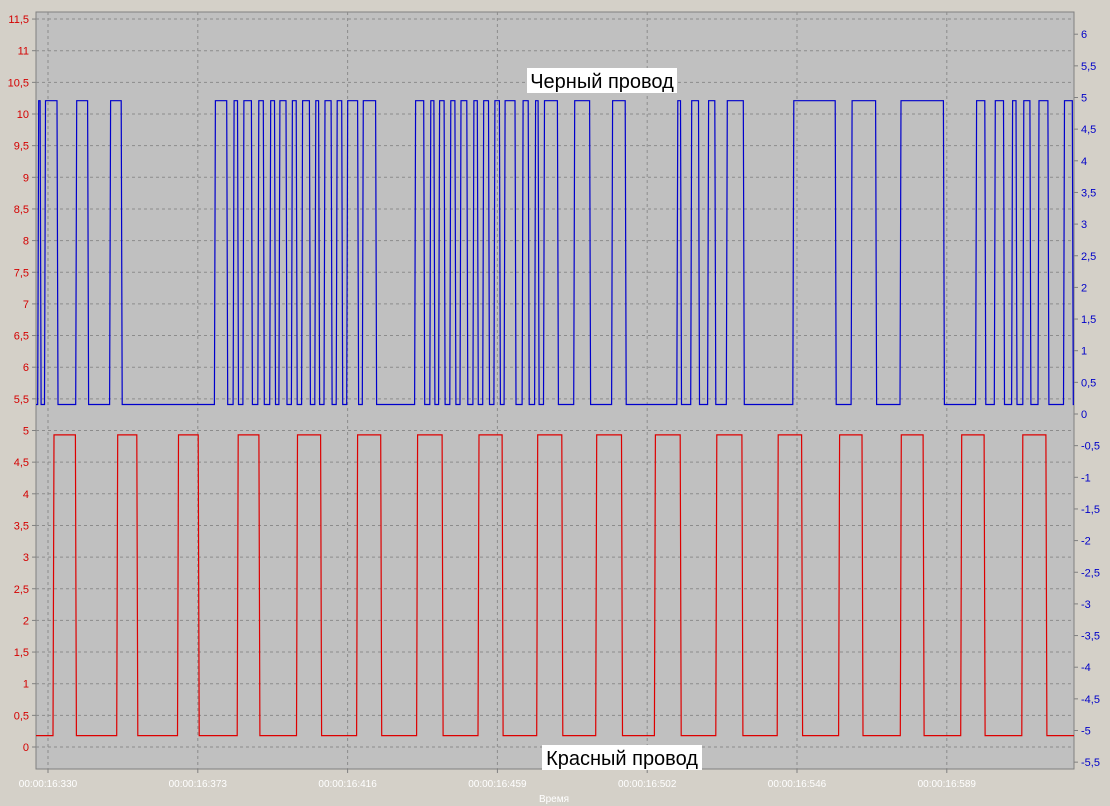 The width and height of the screenshot is (1110, 806). What do you see at coordinates (26, 305) in the screenshot?
I see `left-tick-label: 7` at bounding box center [26, 305].